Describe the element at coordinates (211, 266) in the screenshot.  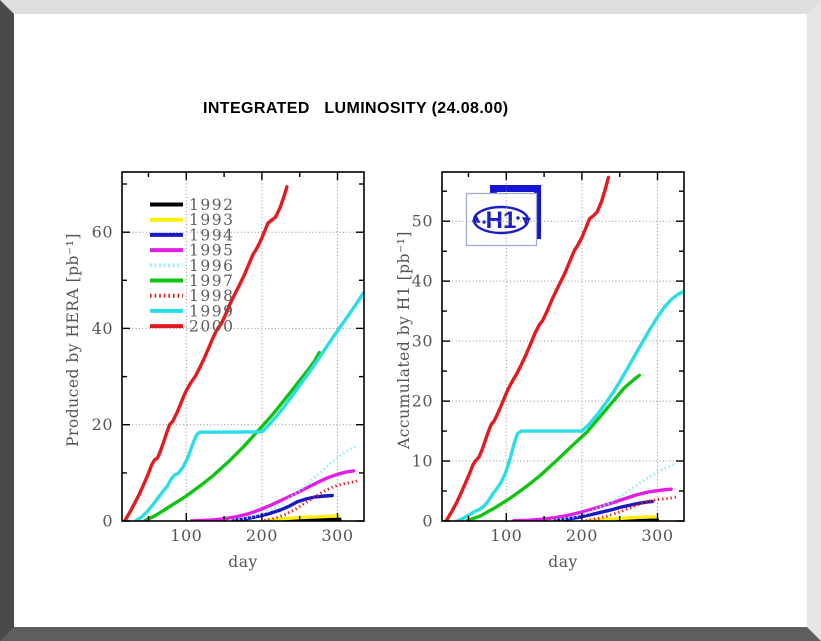
I see `legend-label-1996: 1996` at that location.